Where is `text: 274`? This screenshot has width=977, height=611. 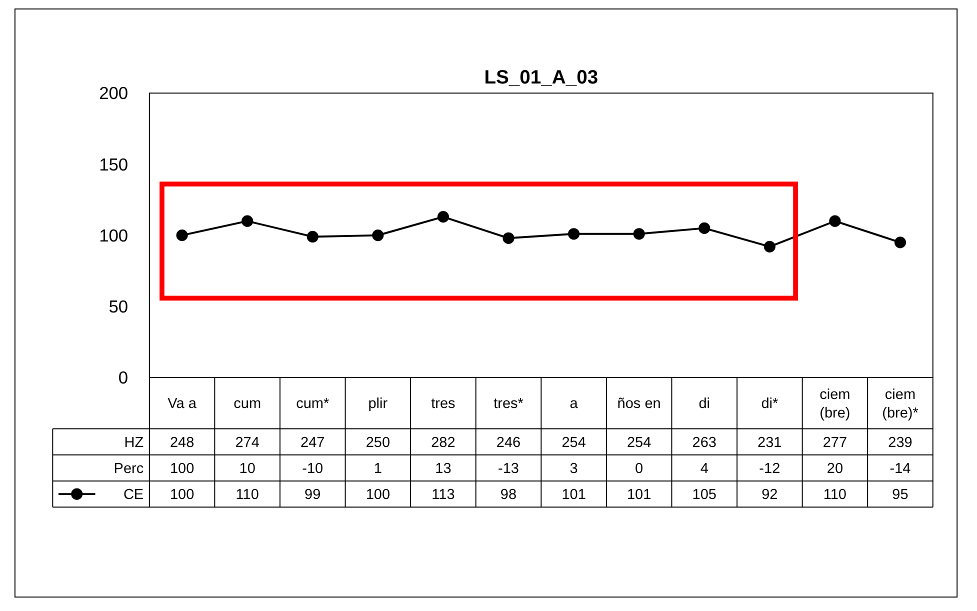 text: 274 is located at coordinates (247, 442).